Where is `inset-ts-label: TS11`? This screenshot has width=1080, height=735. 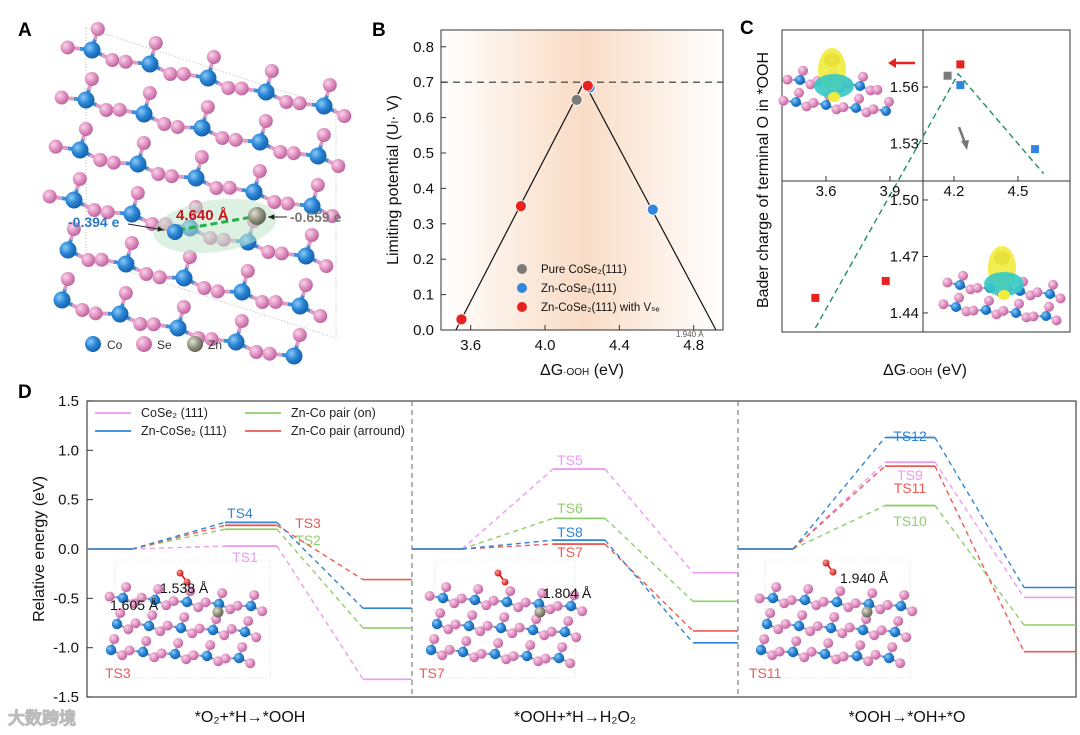 inset-ts-label: TS11 is located at coordinates (765, 673).